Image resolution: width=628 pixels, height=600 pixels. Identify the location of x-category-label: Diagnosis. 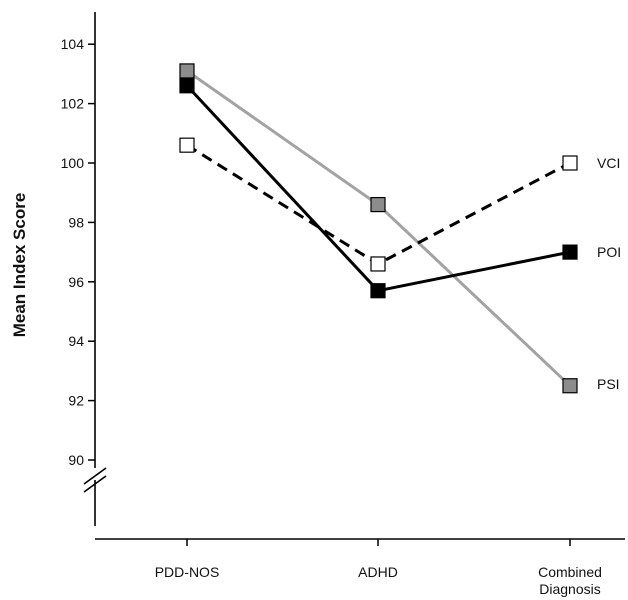
(569, 589).